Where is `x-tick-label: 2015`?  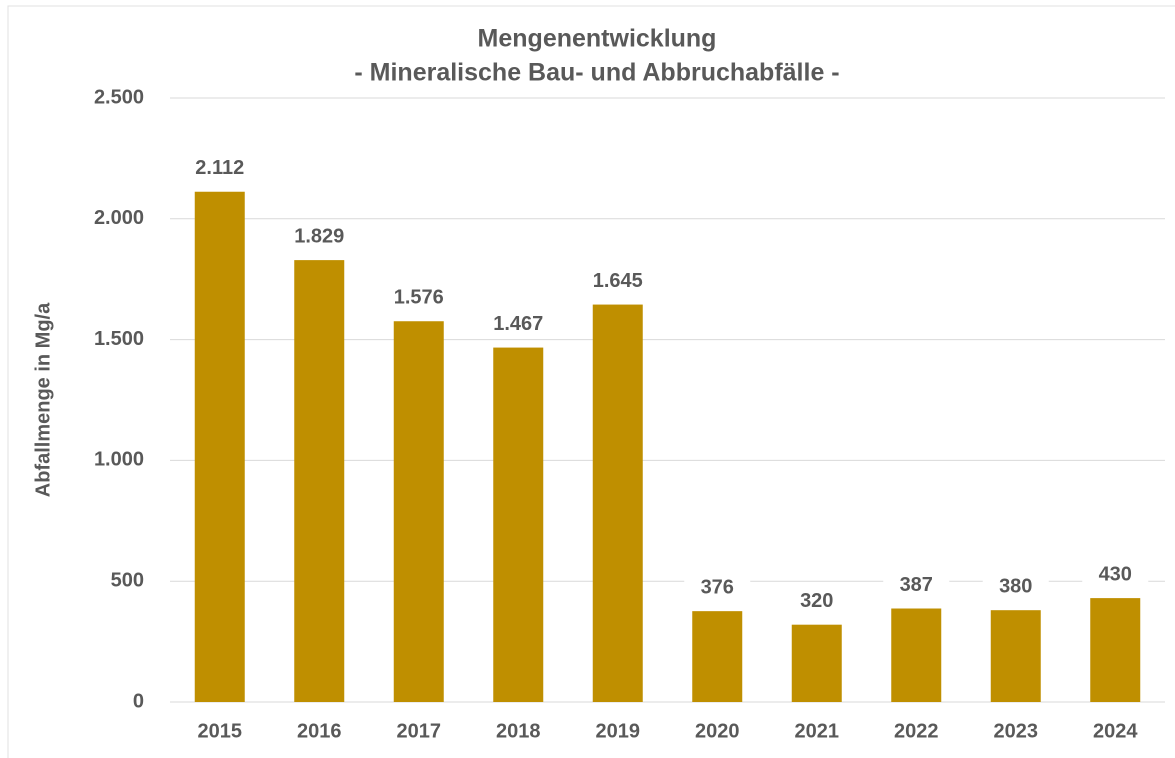
x-tick-label: 2015 is located at coordinates (220, 731).